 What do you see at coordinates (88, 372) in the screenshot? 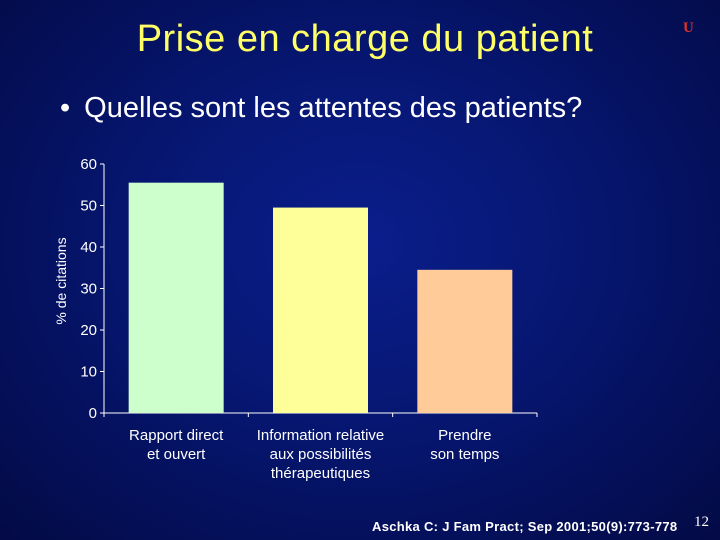
I see `y-tick-label: 10` at bounding box center [88, 372].